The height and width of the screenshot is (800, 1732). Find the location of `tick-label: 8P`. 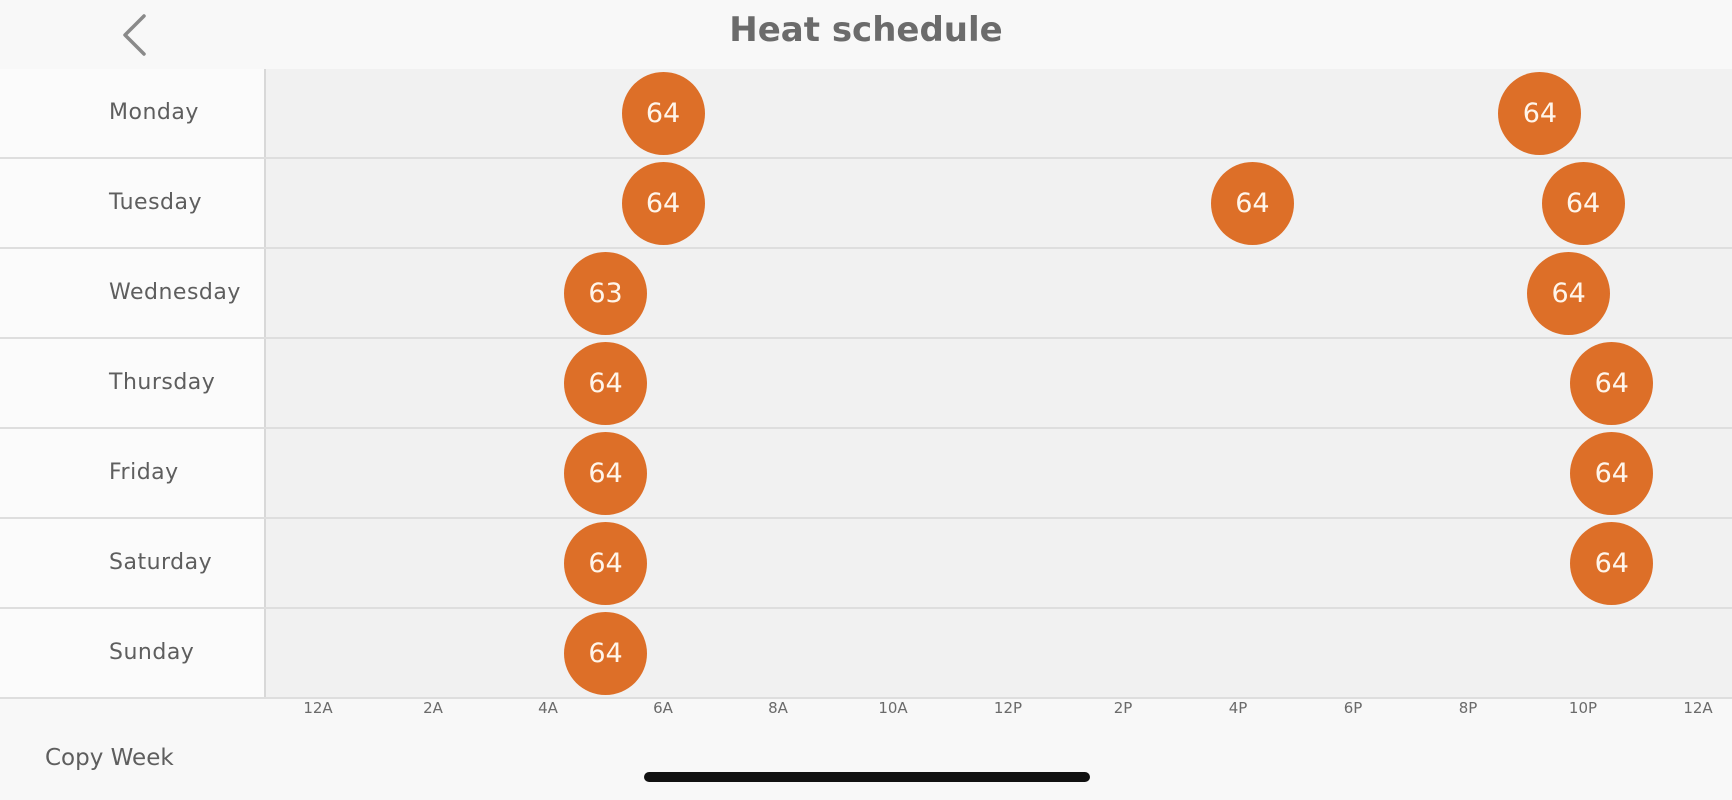

tick-label: 8P is located at coordinates (1468, 708).